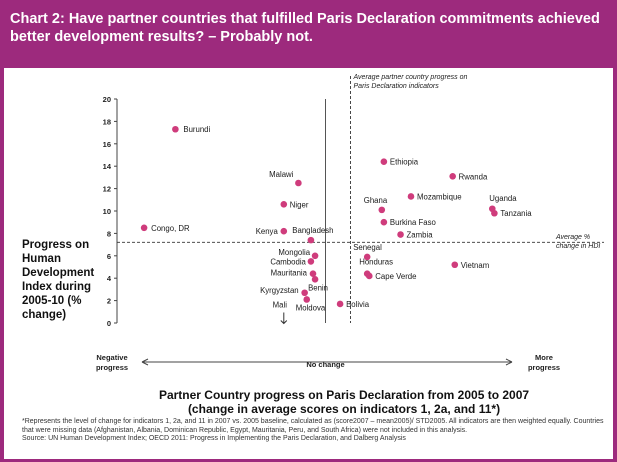 This screenshot has width=617, height=462. I want to click on point-vietnam, so click(455, 265).